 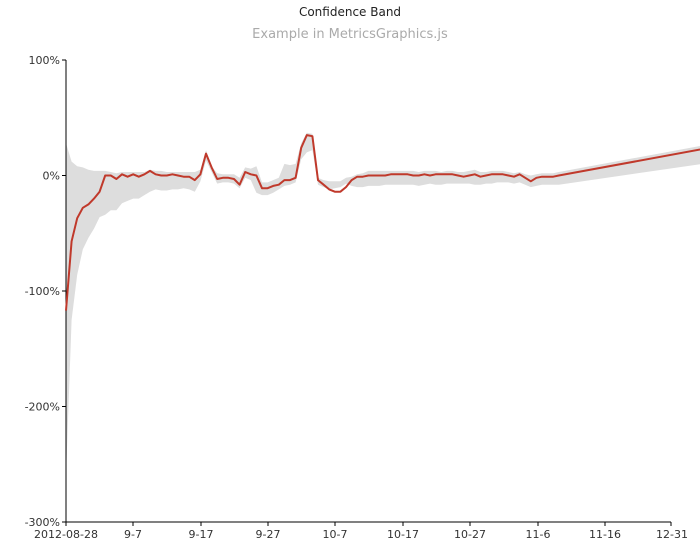 What do you see at coordinates (268, 534) in the screenshot?
I see `x-tick-label: 9-27` at bounding box center [268, 534].